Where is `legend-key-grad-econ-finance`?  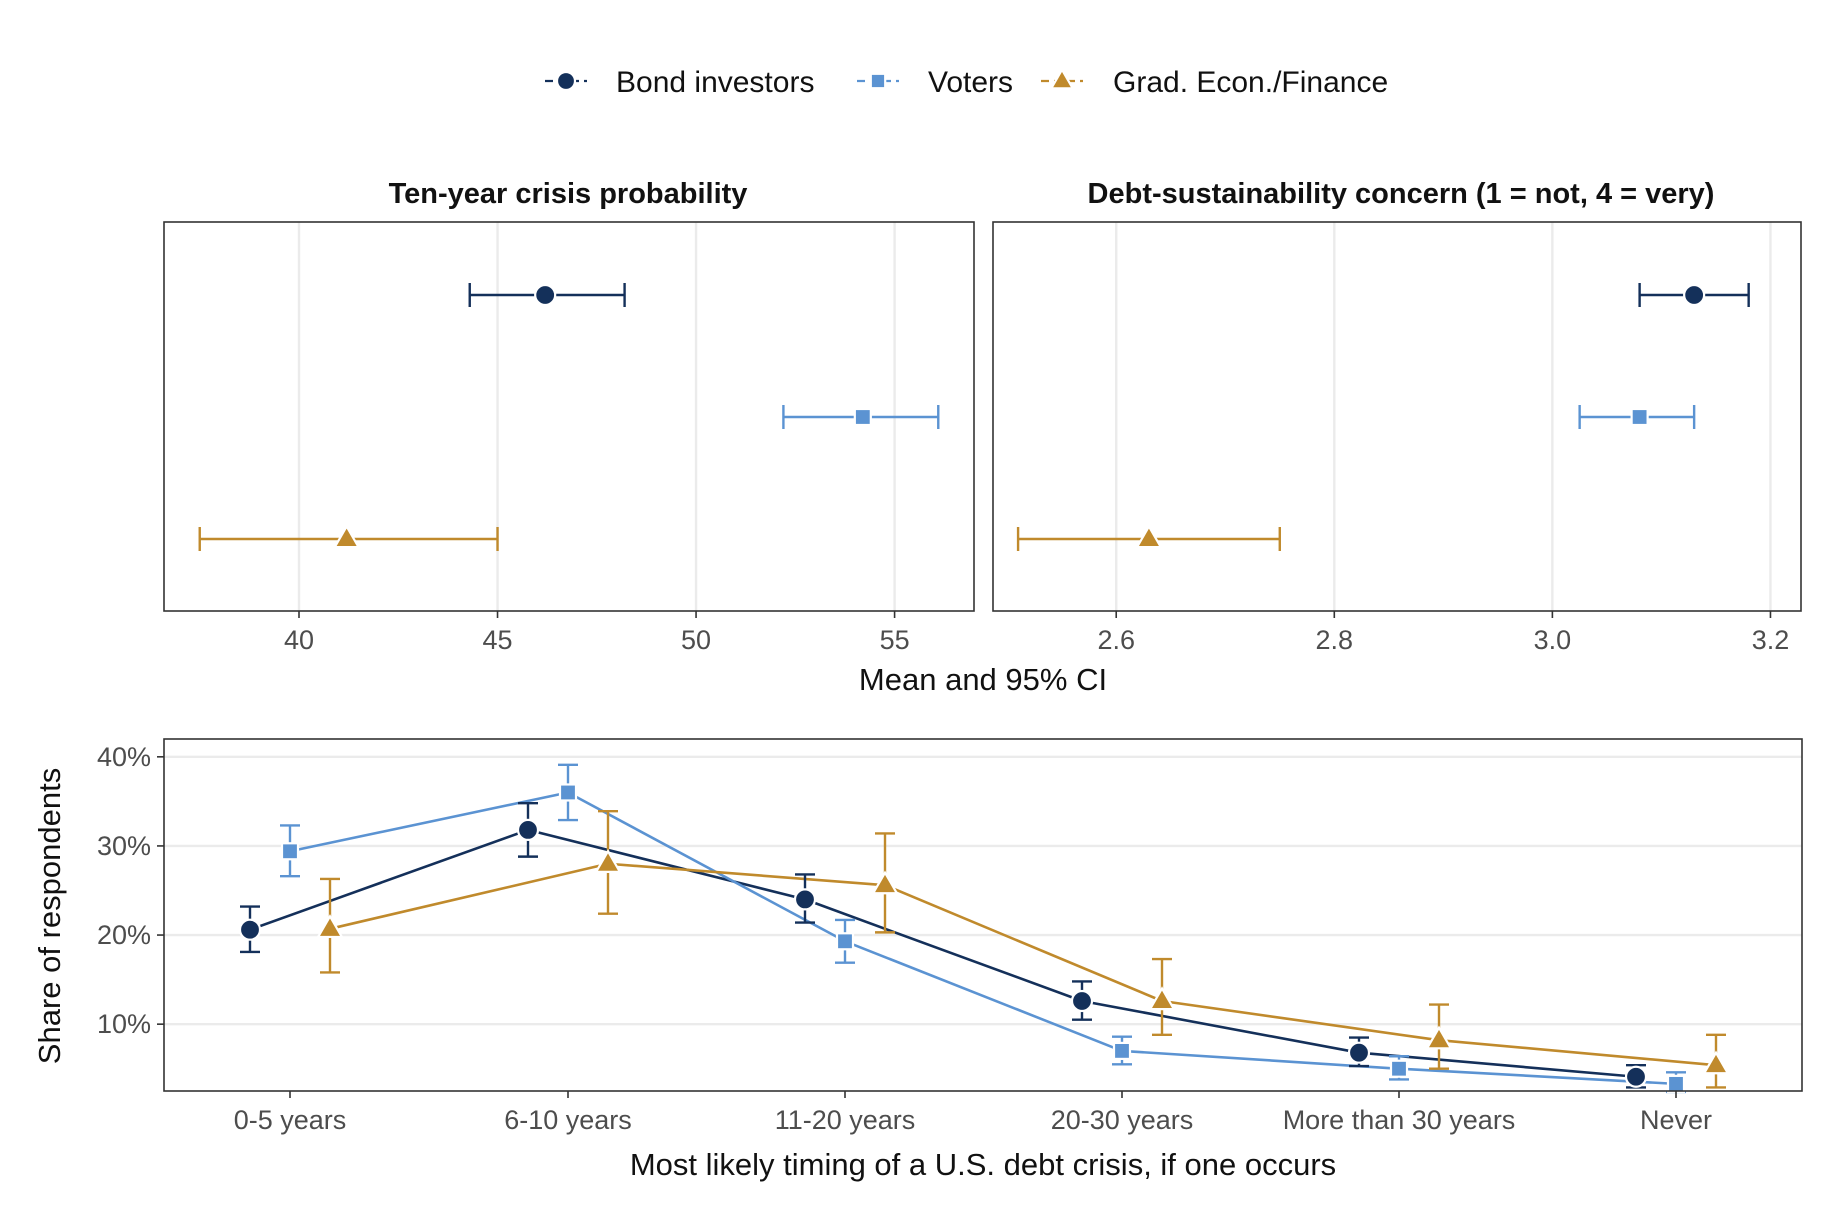 legend-key-grad-econ-finance is located at coordinates (1062, 78).